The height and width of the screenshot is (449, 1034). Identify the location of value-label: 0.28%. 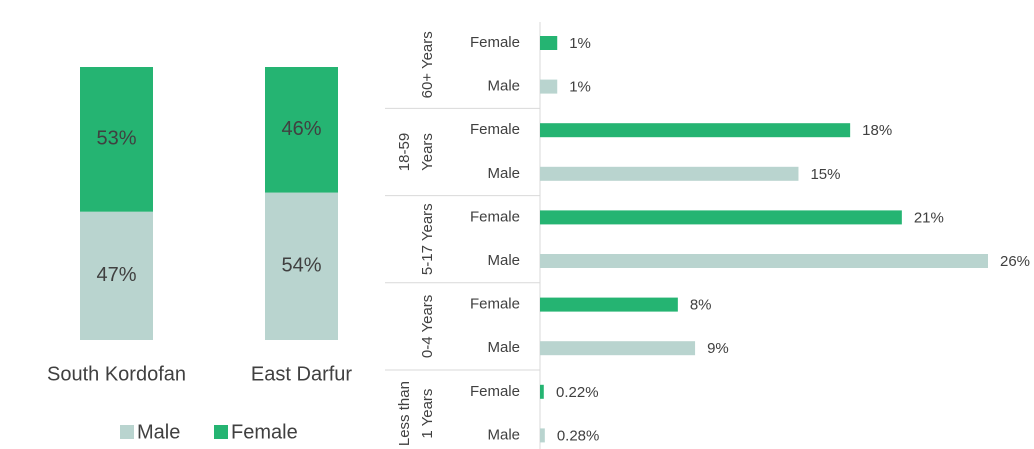
(578, 435).